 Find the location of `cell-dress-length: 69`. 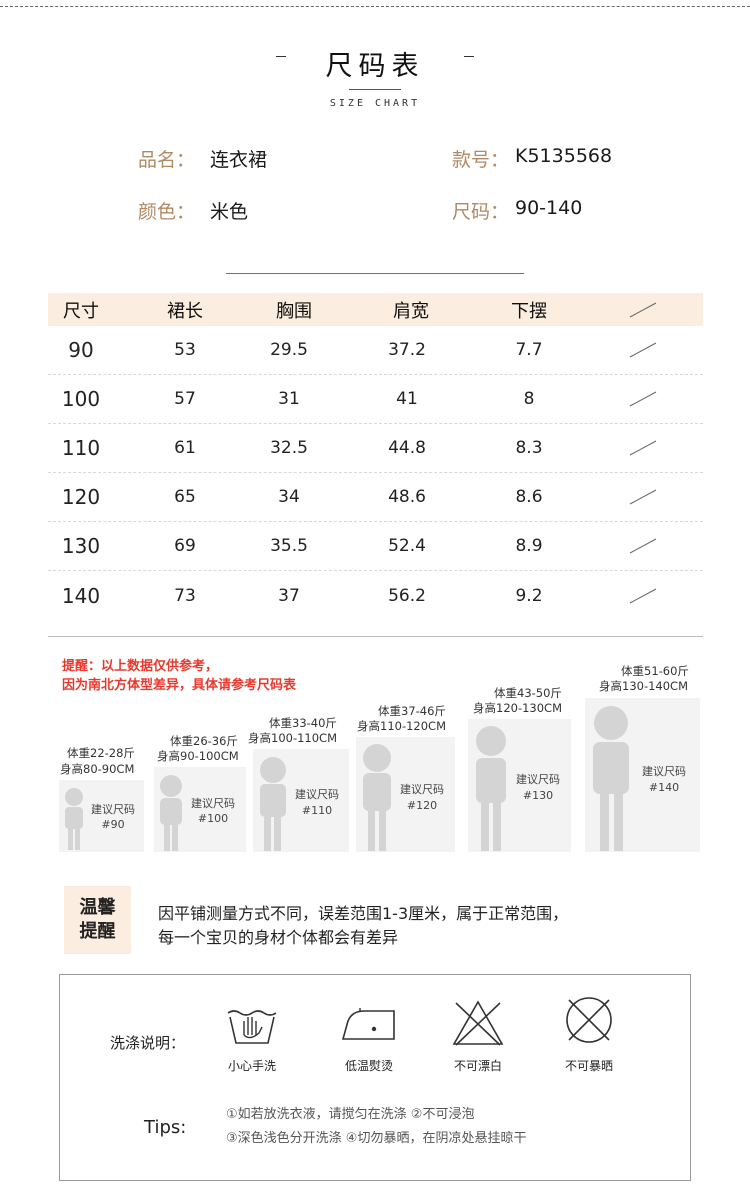

cell-dress-length: 69 is located at coordinates (185, 546).